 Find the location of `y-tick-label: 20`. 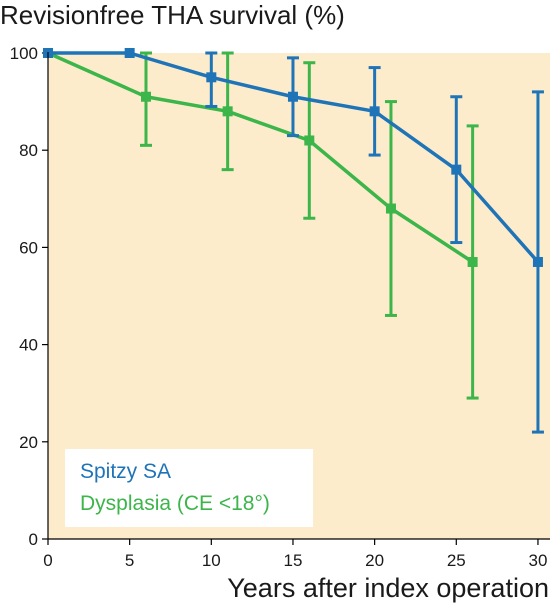

y-tick-label: 20 is located at coordinates (28, 442).